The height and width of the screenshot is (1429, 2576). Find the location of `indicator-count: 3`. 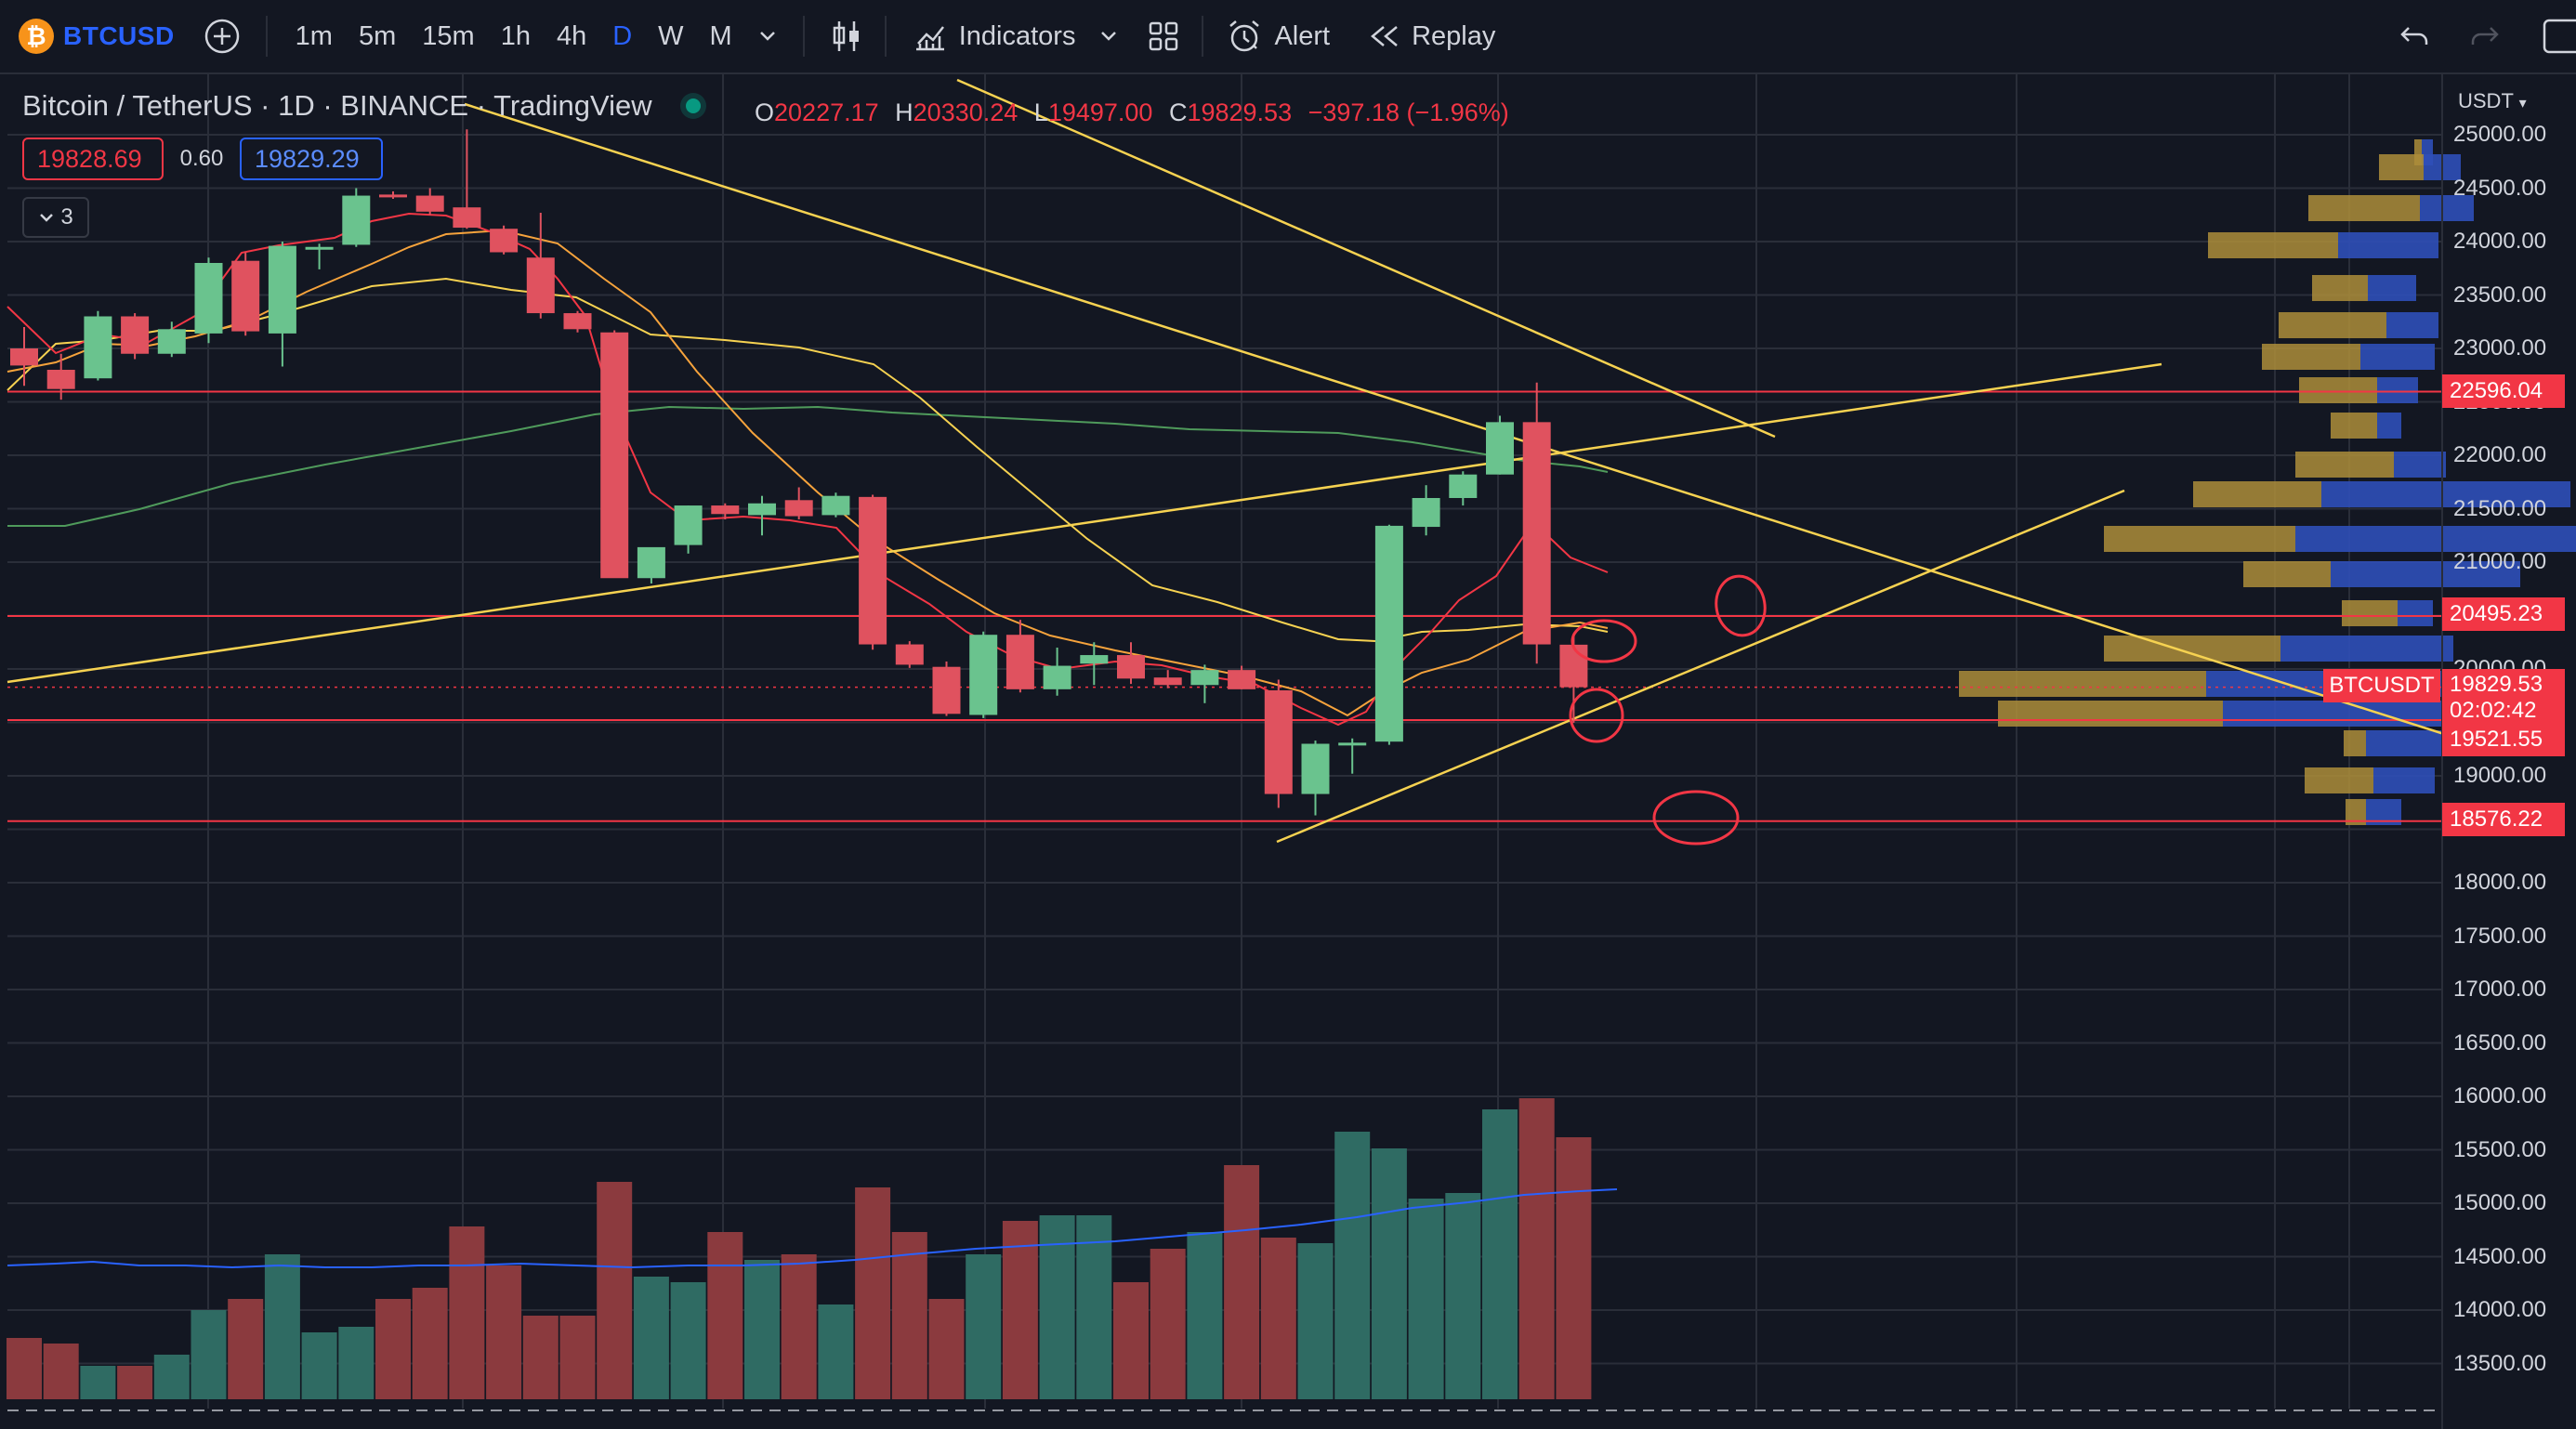

indicator-count: 3 is located at coordinates (66, 216).